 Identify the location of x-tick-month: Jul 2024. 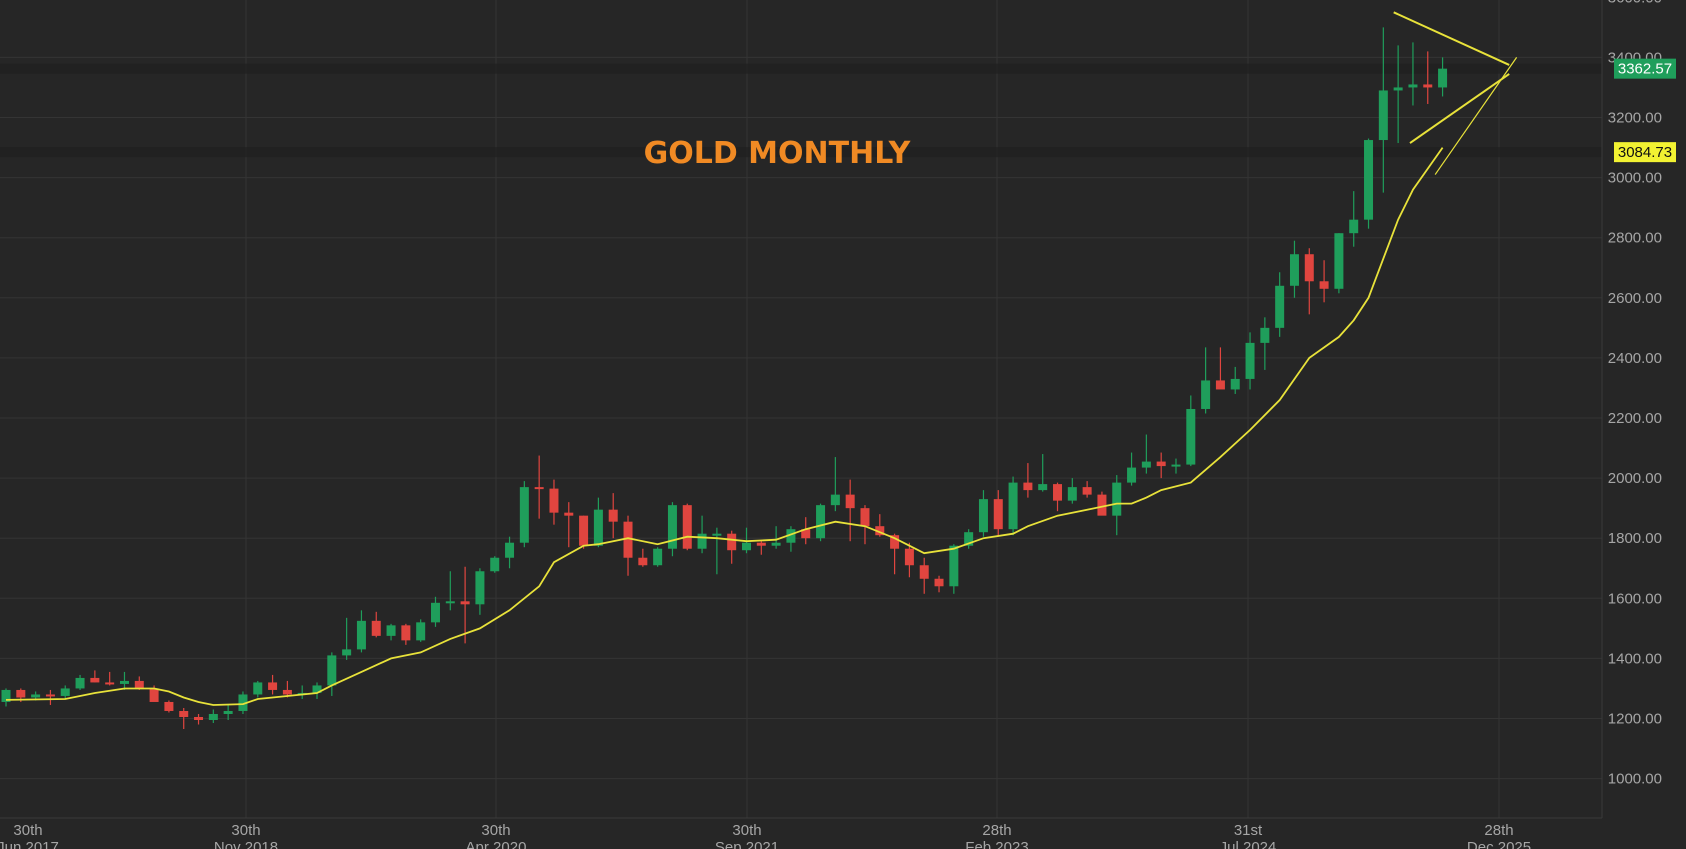
(1248, 844).